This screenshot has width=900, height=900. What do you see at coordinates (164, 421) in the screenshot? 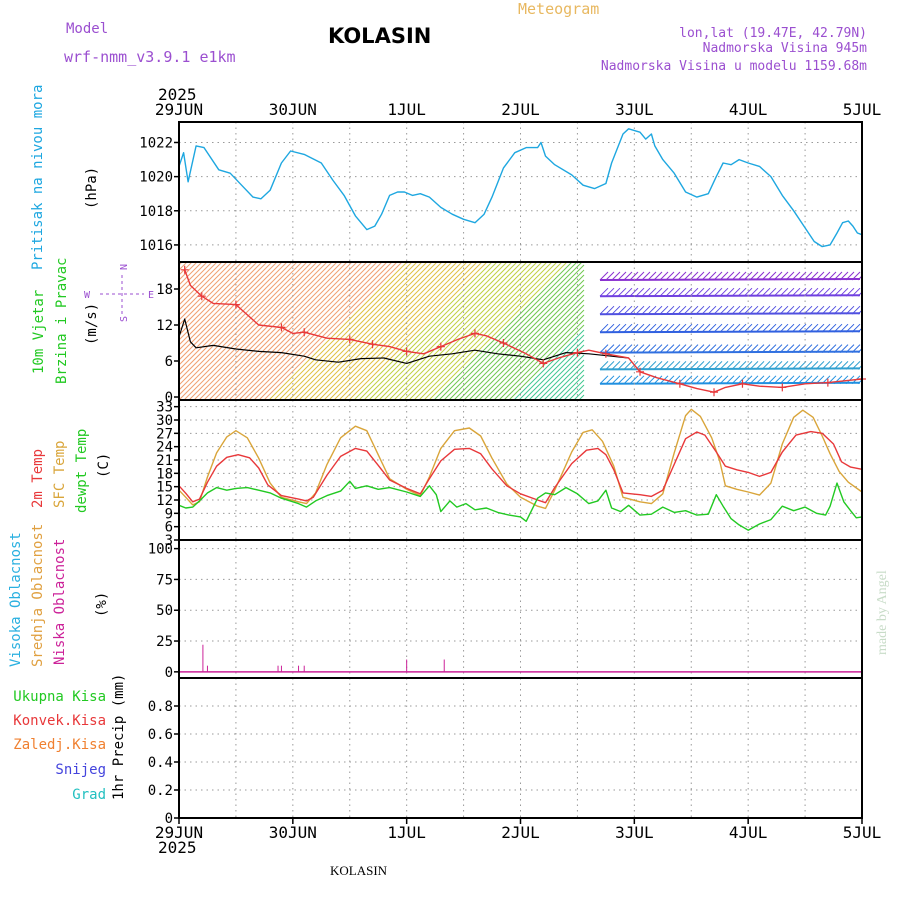
I see `temp-tick-label: 30` at bounding box center [164, 421].